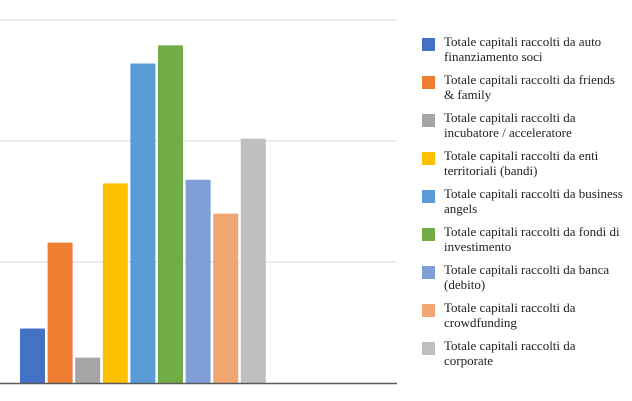 This screenshot has height=401, width=632. I want to click on legend-label: Totale capitali raccolti da corporate, so click(510, 353).